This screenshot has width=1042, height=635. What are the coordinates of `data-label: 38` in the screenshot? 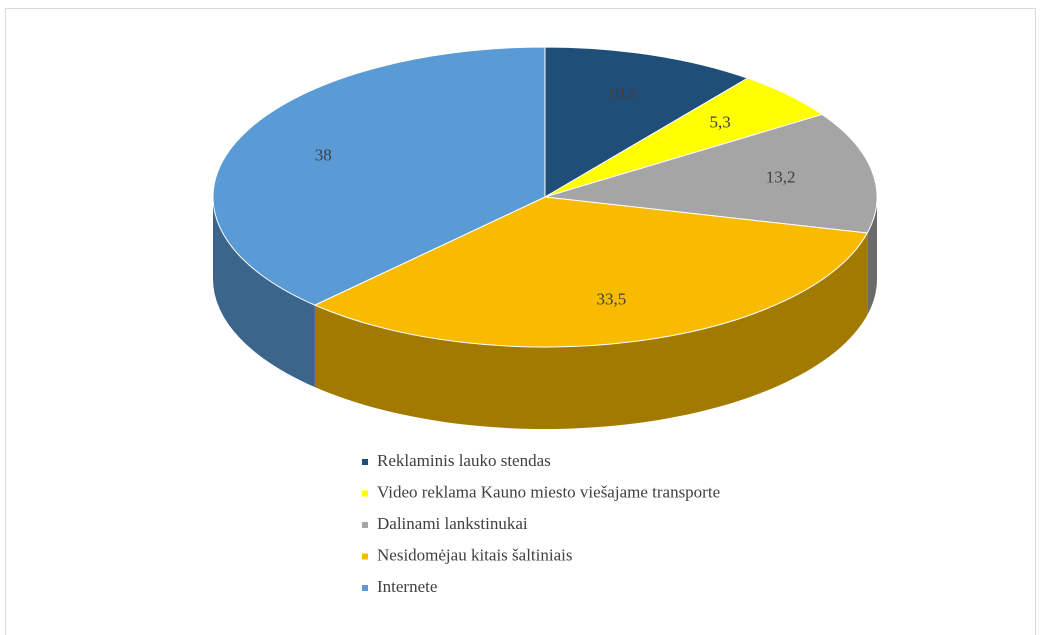 It's located at (323, 155).